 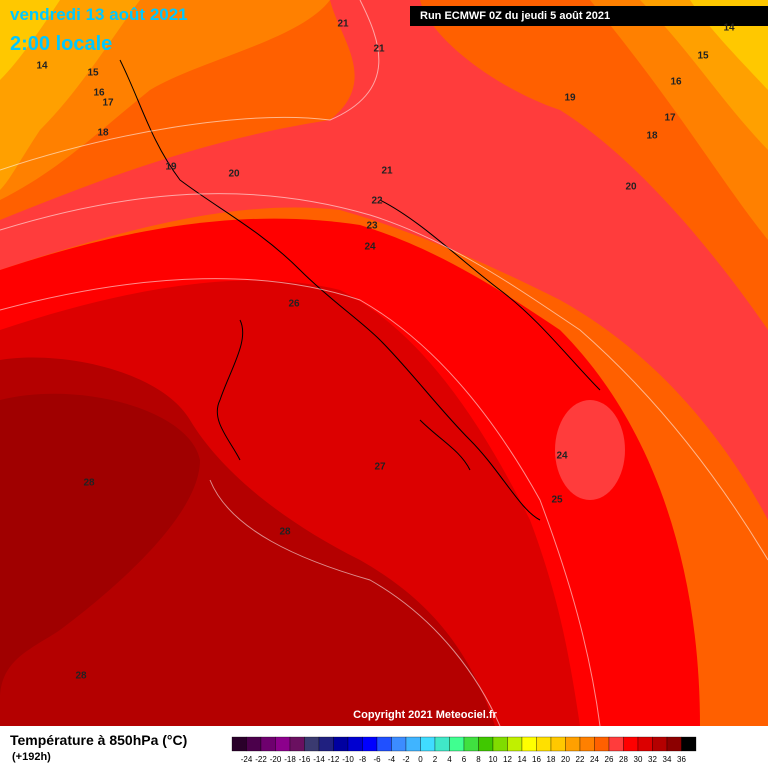 What do you see at coordinates (580, 759) in the screenshot?
I see `scale-label: 22` at bounding box center [580, 759].